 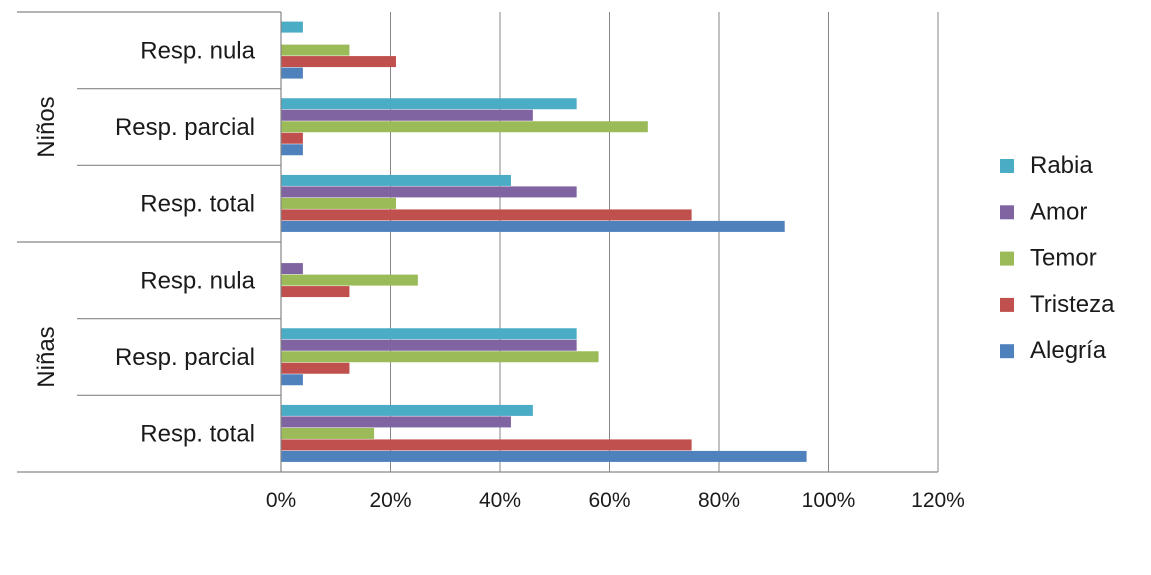 What do you see at coordinates (719, 500) in the screenshot?
I see `x-tick-label: 80%` at bounding box center [719, 500].